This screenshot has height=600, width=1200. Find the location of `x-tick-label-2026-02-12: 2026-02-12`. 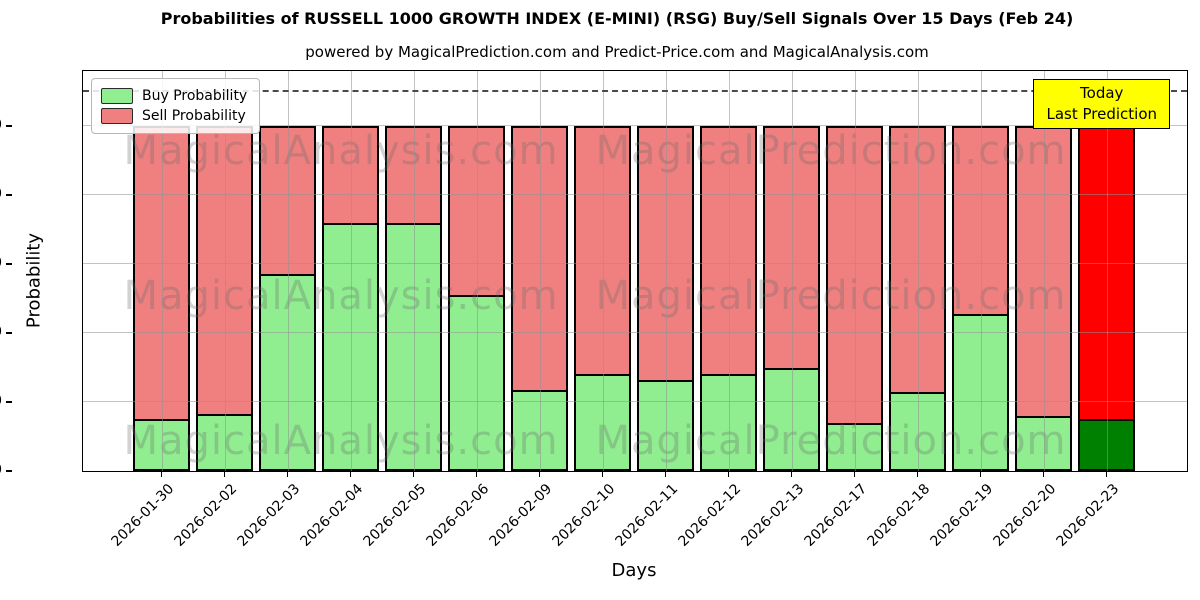

x-tick-label-2026-02-12: 2026-02-12 is located at coordinates (709, 515).